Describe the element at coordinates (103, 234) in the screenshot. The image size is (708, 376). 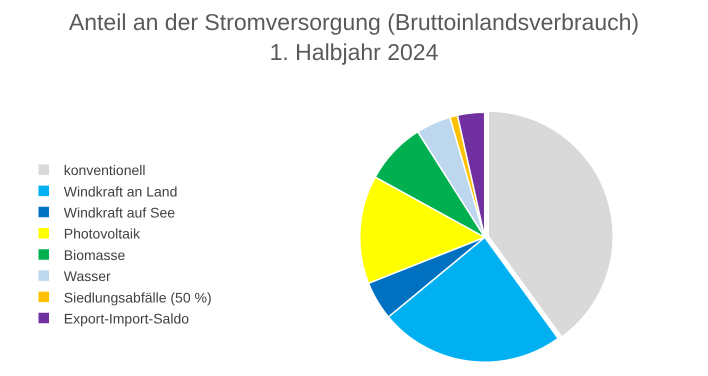
I see `legend-label: Photovoltaik` at that location.